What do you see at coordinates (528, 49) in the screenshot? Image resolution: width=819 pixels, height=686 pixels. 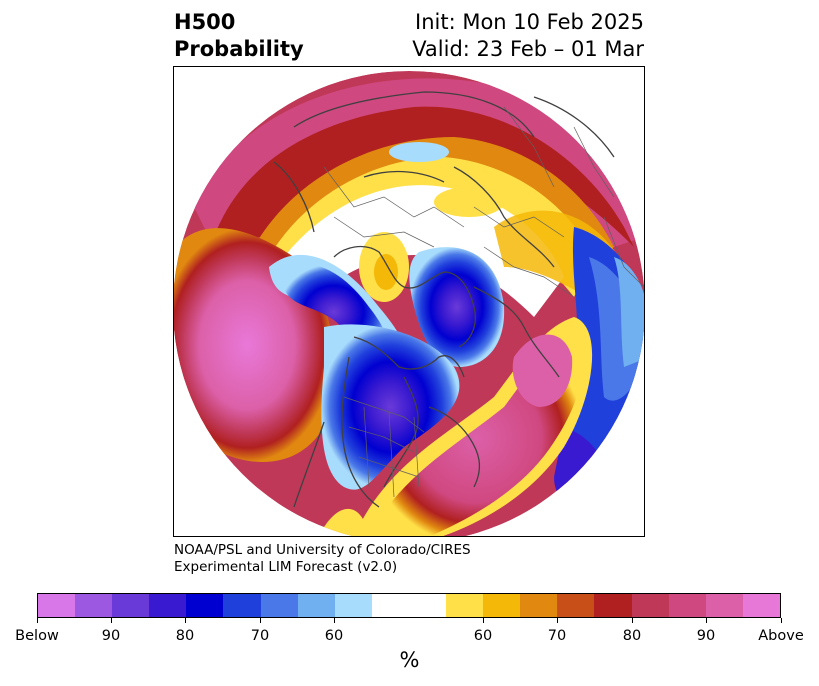 I see `valid-period: Valid: 23 Feb – 01 Mar` at bounding box center [528, 49].